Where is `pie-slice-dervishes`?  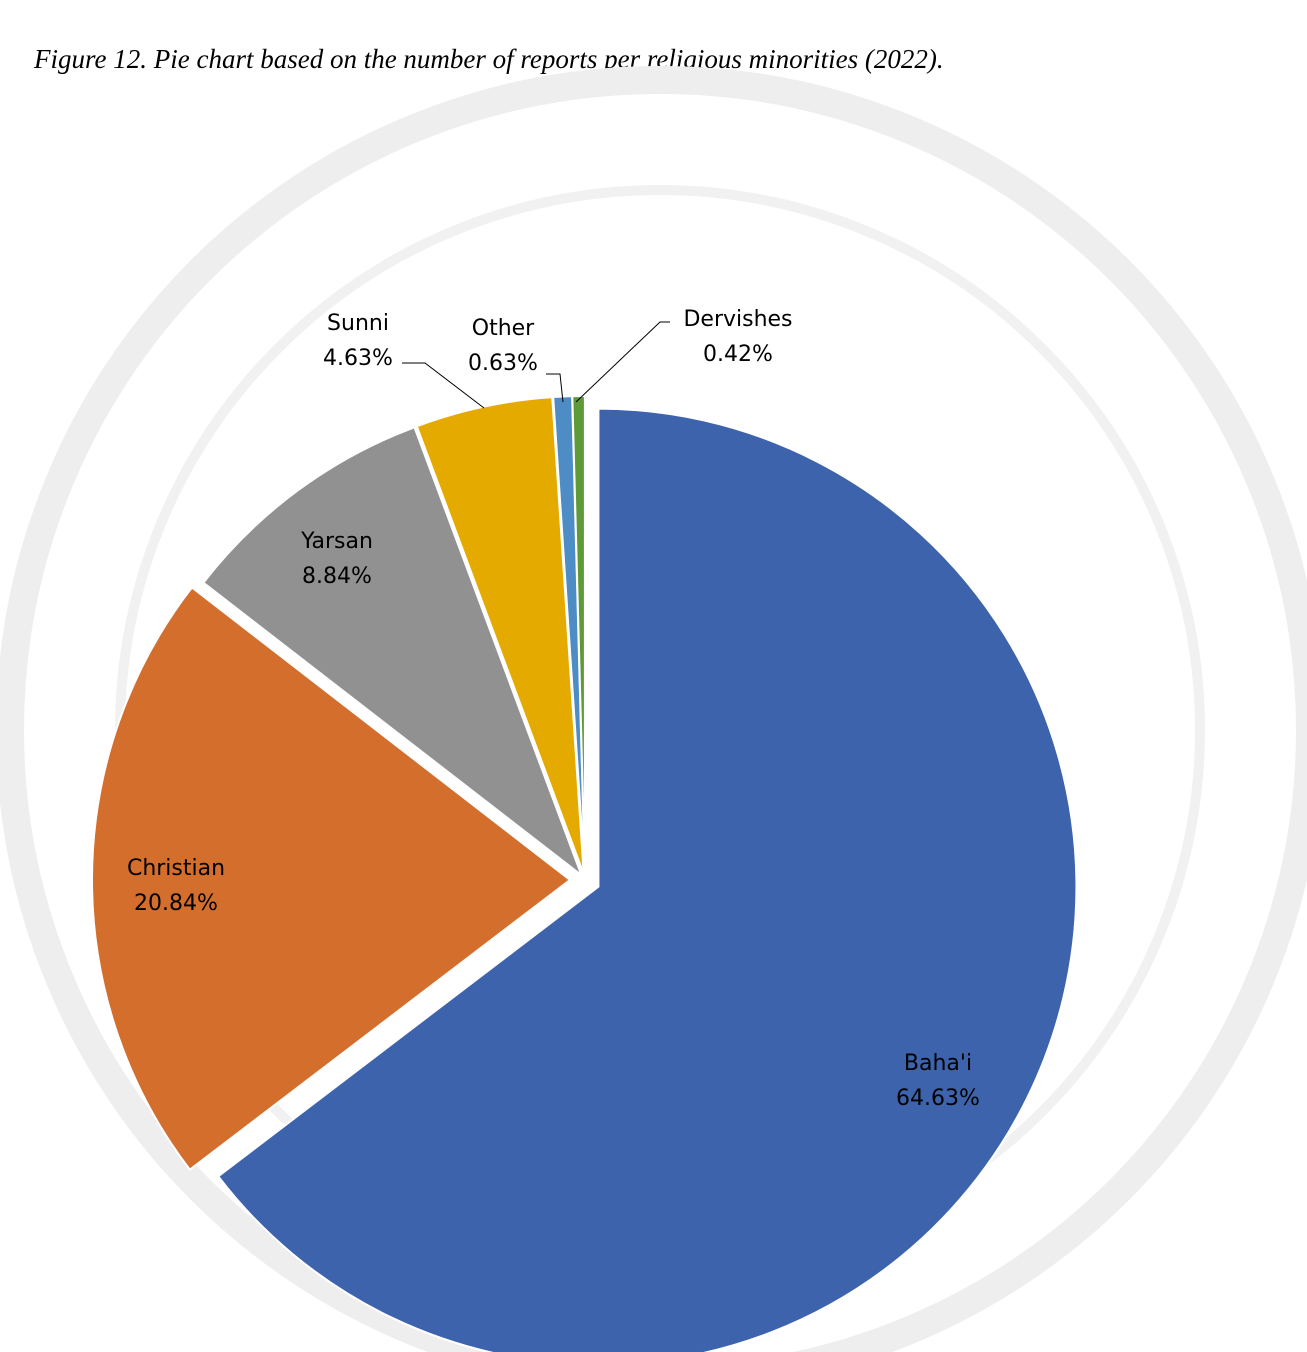
pie-slice-dervishes is located at coordinates (578, 635).